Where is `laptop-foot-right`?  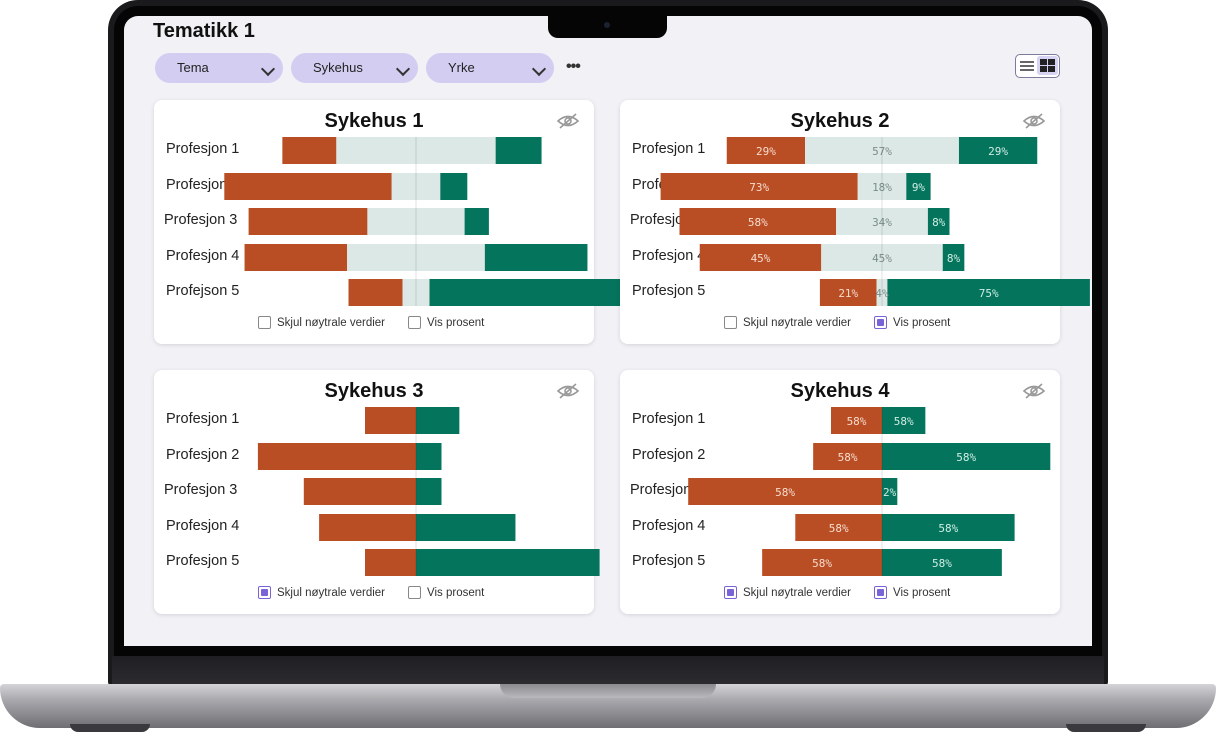
laptop-foot-right is located at coordinates (1106, 728).